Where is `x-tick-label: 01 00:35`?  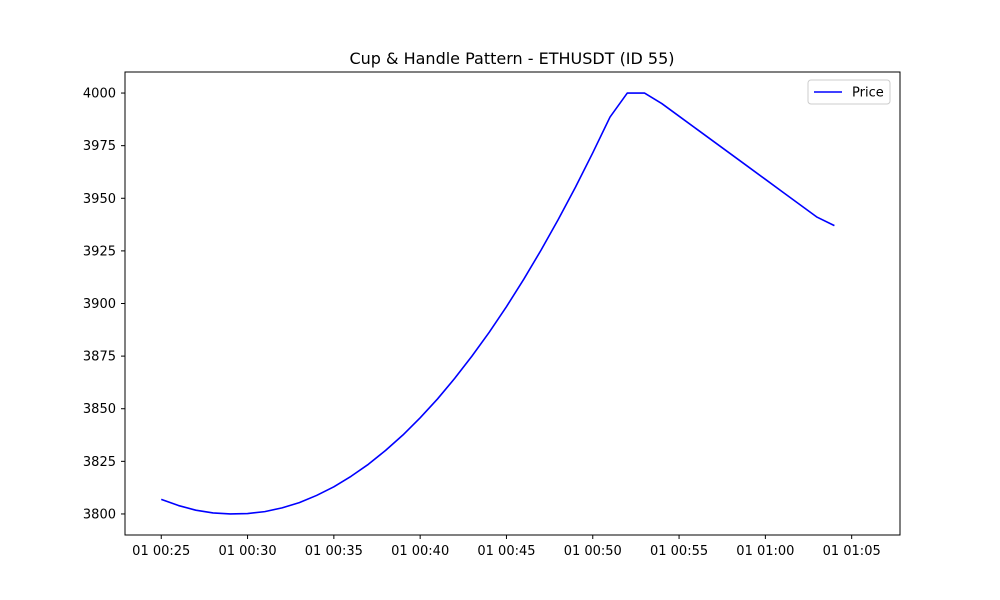
x-tick-label: 01 00:35 is located at coordinates (334, 551).